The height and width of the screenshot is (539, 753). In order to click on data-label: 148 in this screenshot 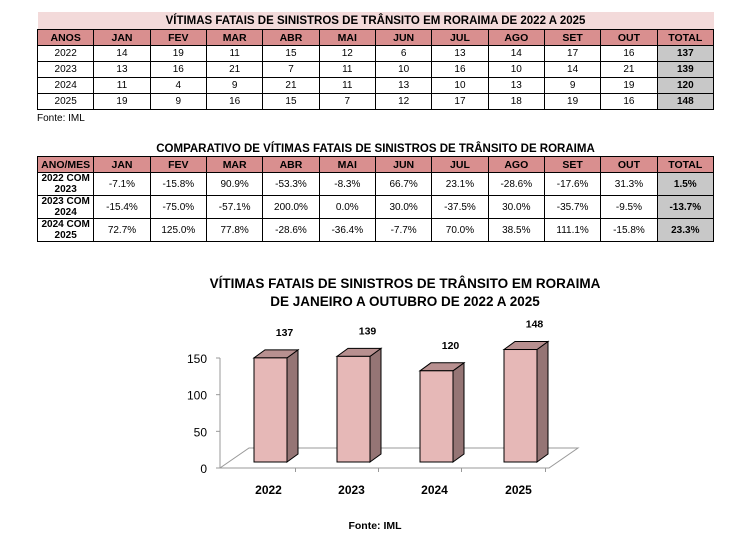, I will do `click(535, 325)`.